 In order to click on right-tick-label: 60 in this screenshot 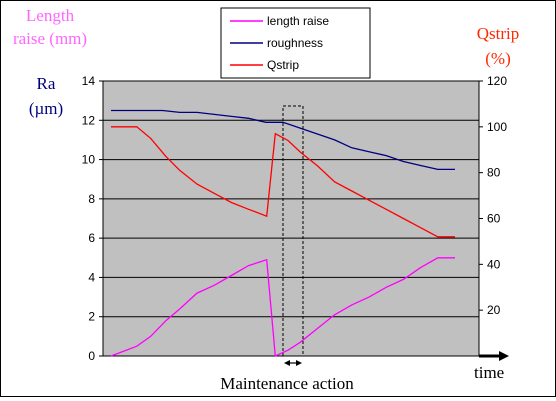, I will do `click(494, 219)`.